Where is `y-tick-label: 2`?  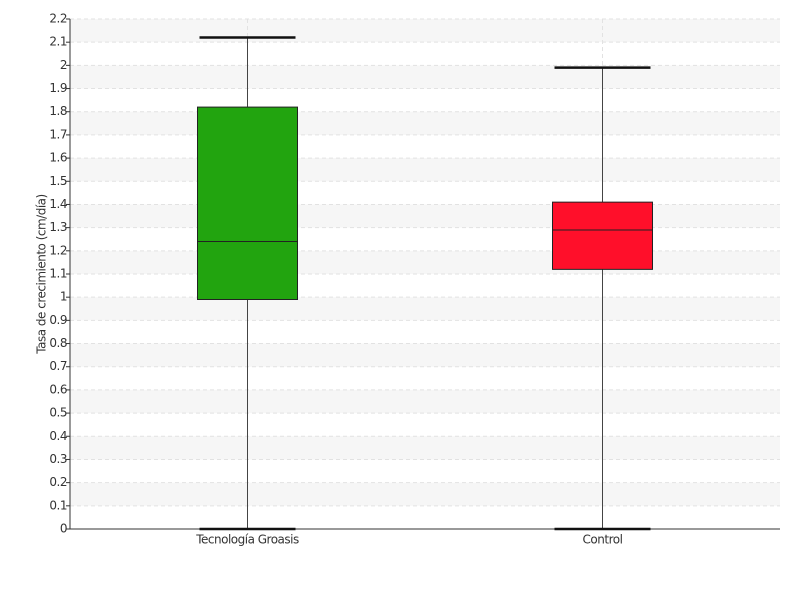
y-tick-label: 2 is located at coordinates (63, 65).